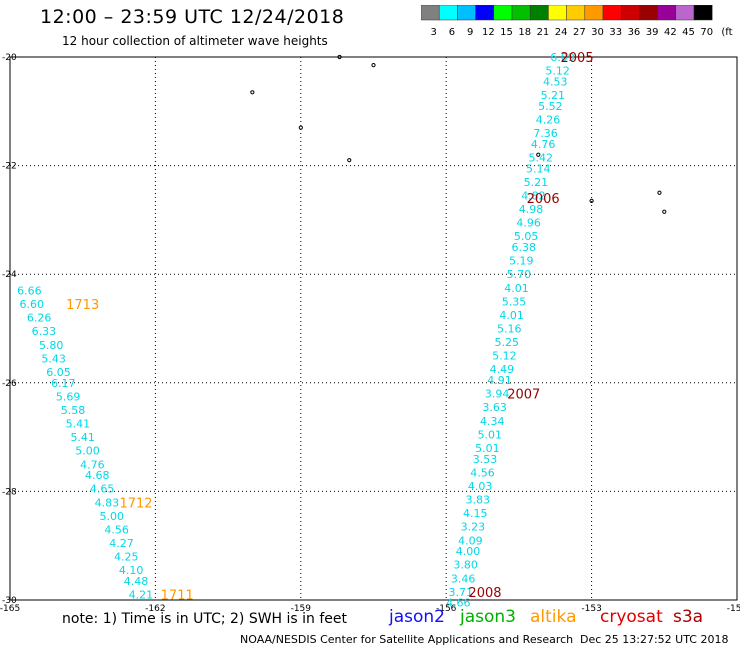 The height and width of the screenshot is (650, 740). Describe the element at coordinates (32, 304) in the screenshot. I see `swh-value-label: 6.60` at that location.